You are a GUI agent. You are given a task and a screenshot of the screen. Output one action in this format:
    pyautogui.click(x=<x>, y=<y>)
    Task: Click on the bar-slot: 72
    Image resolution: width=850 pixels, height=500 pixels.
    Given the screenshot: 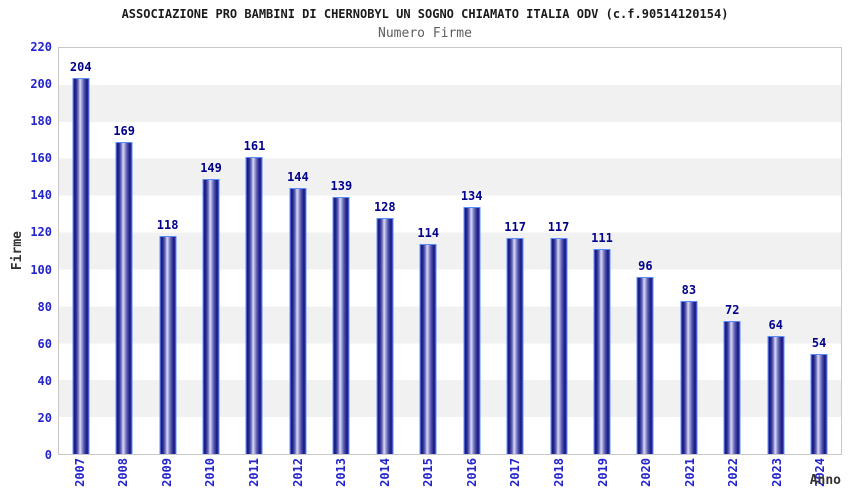 What is the action you would take?
    pyautogui.click(x=732, y=251)
    